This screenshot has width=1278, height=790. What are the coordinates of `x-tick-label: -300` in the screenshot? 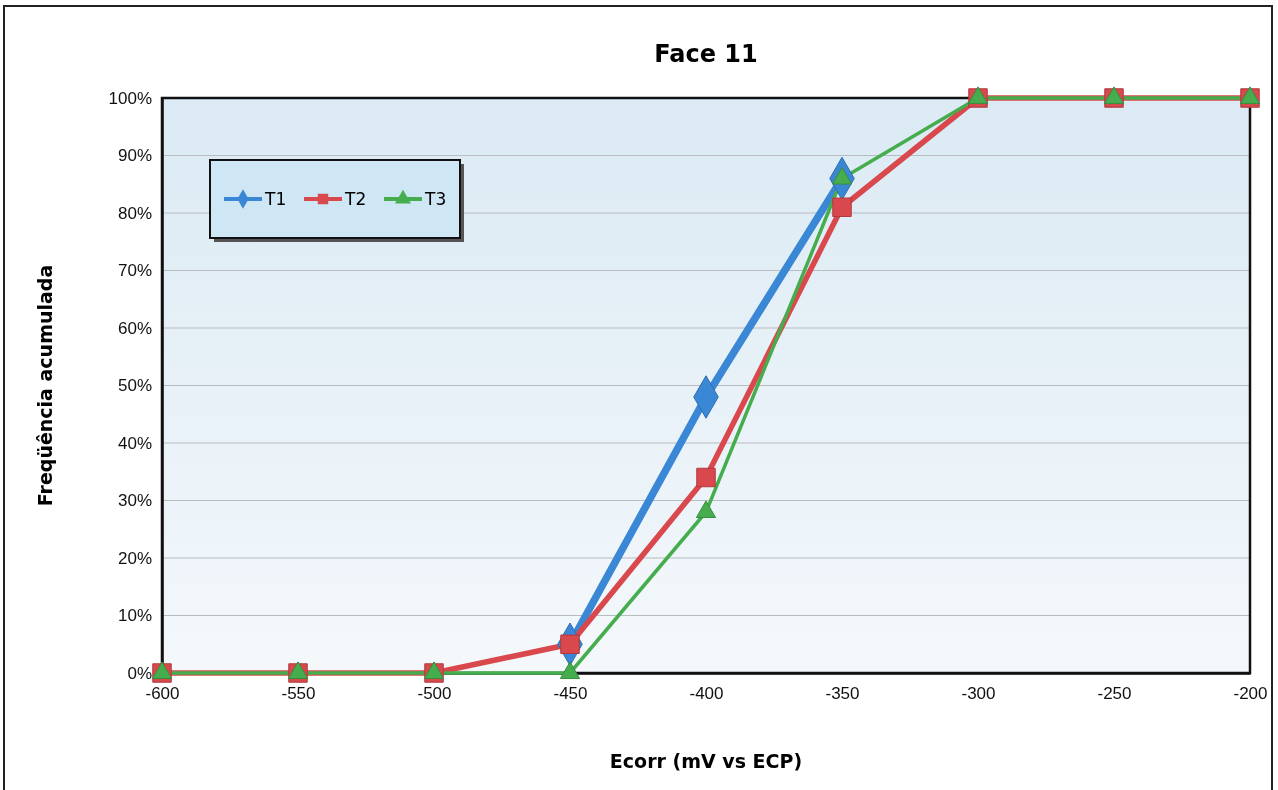 It's located at (978, 694).